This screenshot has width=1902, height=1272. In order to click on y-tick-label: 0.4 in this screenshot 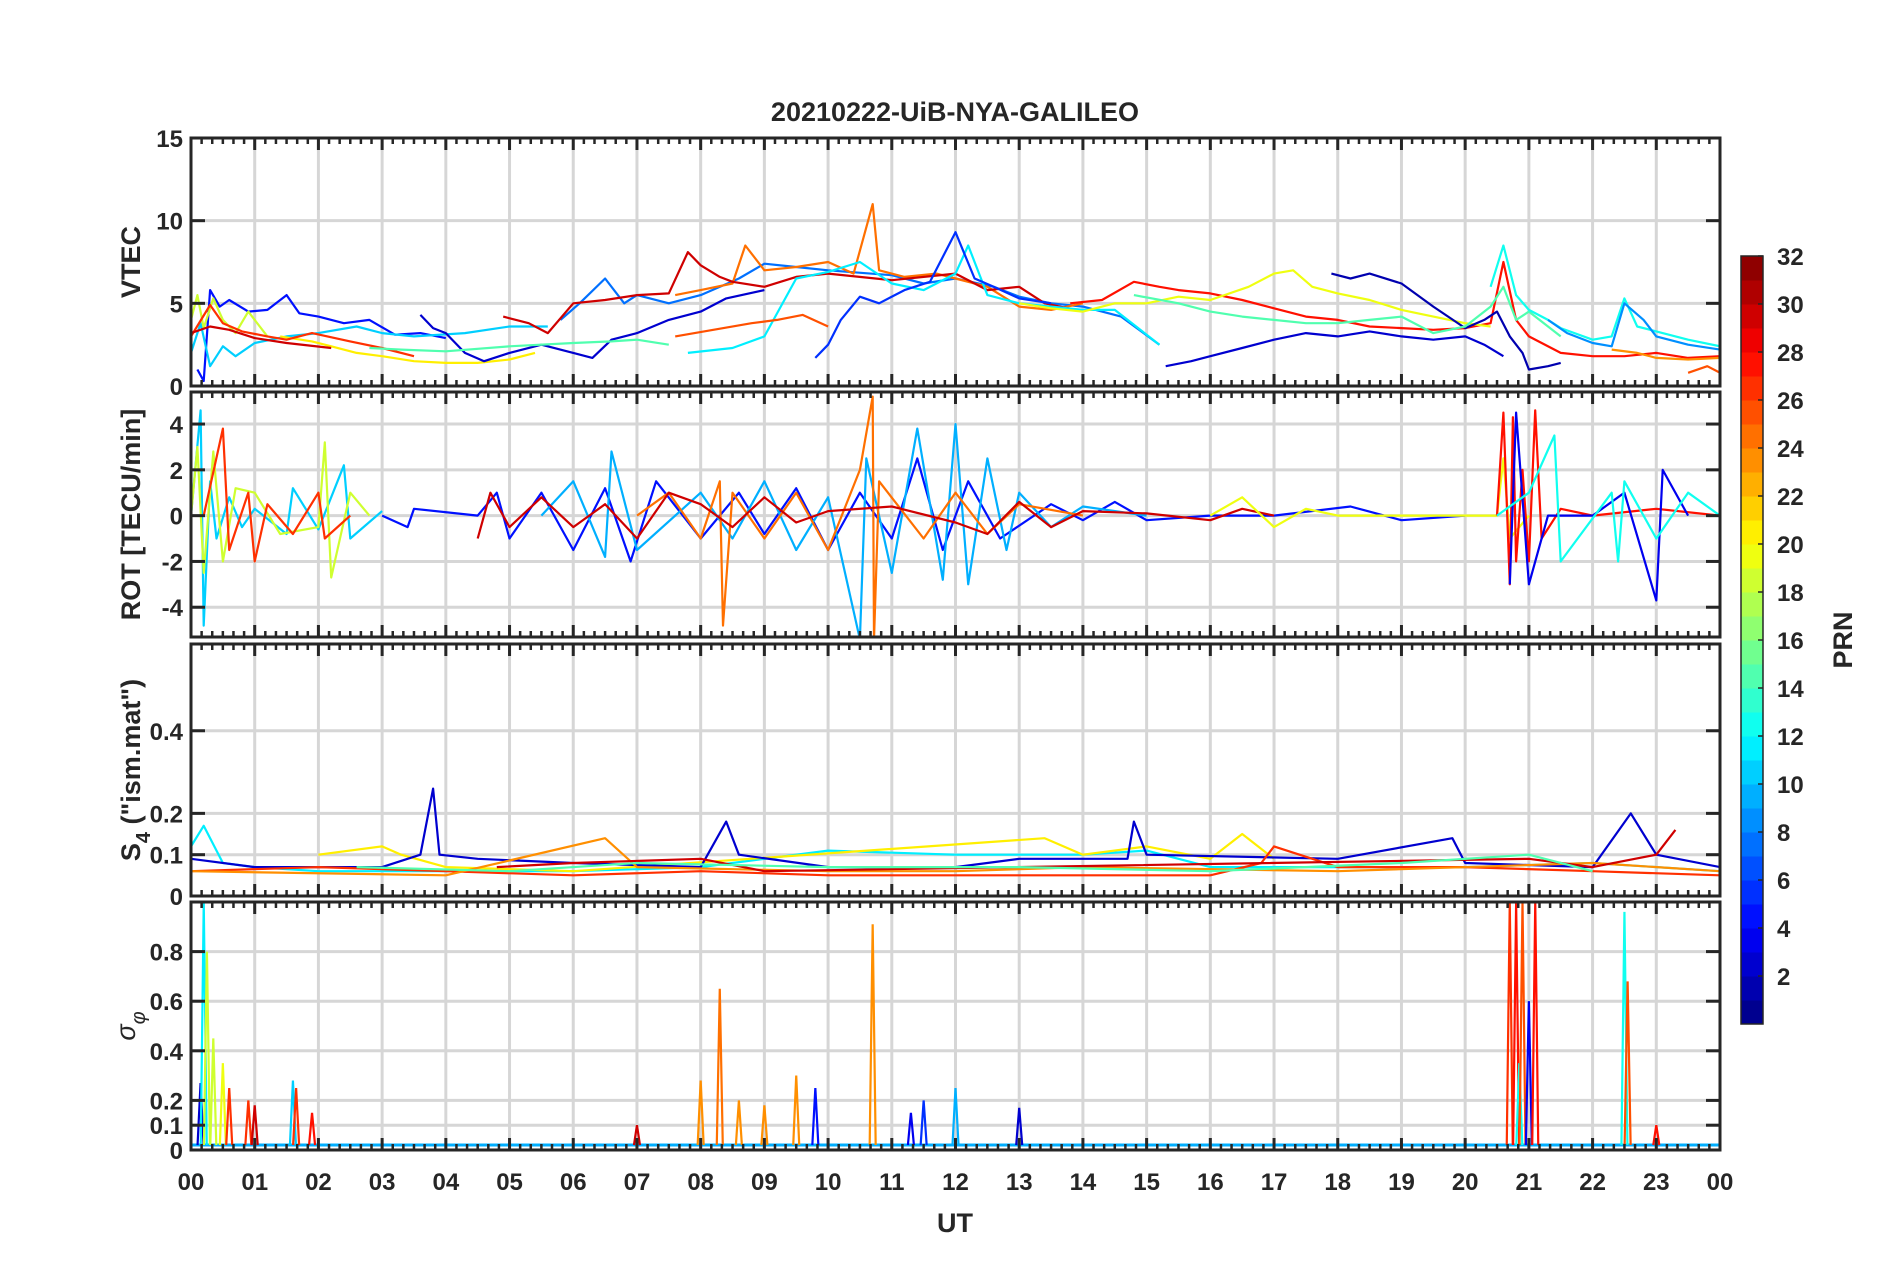, I will do `click(167, 732)`.